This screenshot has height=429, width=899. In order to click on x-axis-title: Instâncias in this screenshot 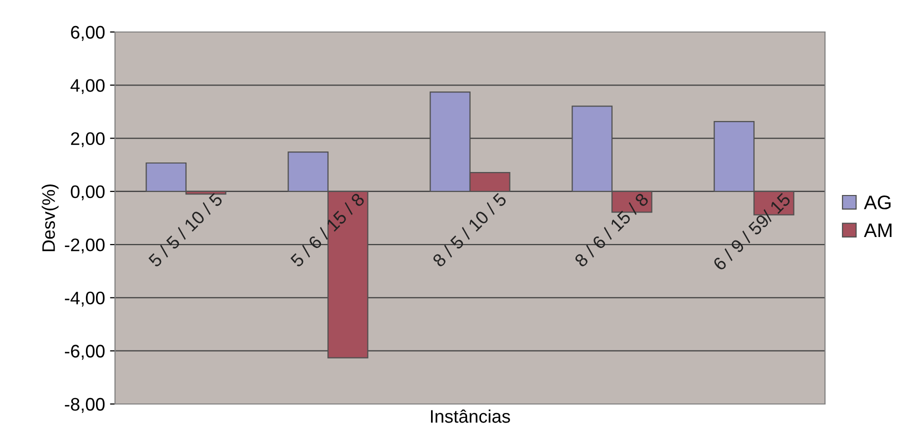, I will do `click(470, 416)`.